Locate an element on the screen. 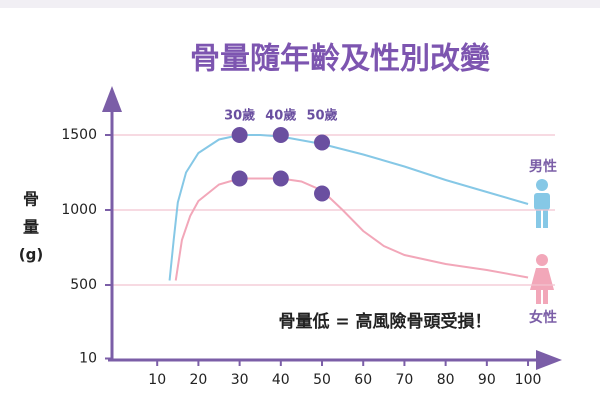 This screenshot has width=600, height=419. x-tick-label: 80 is located at coordinates (446, 380).